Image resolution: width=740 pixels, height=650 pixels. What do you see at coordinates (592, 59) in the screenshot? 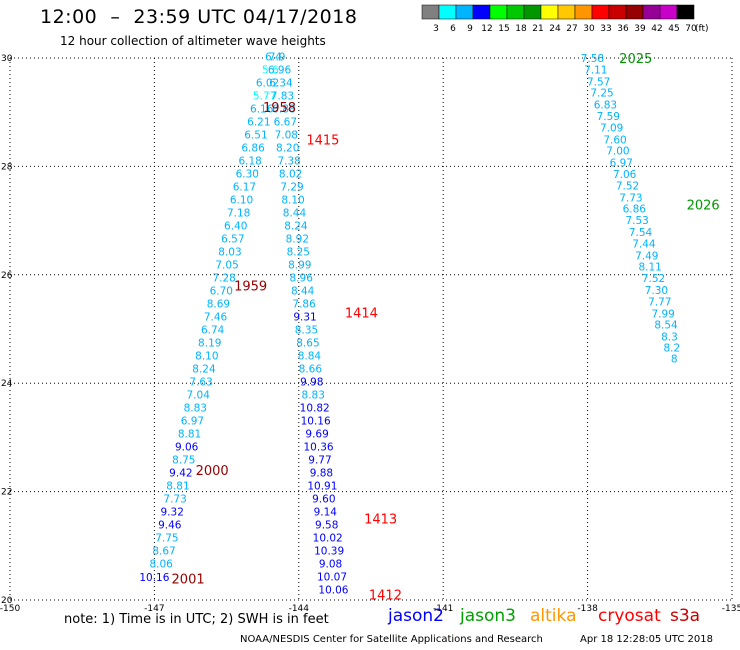
I see `wave-height-label: 7.58` at bounding box center [592, 59].